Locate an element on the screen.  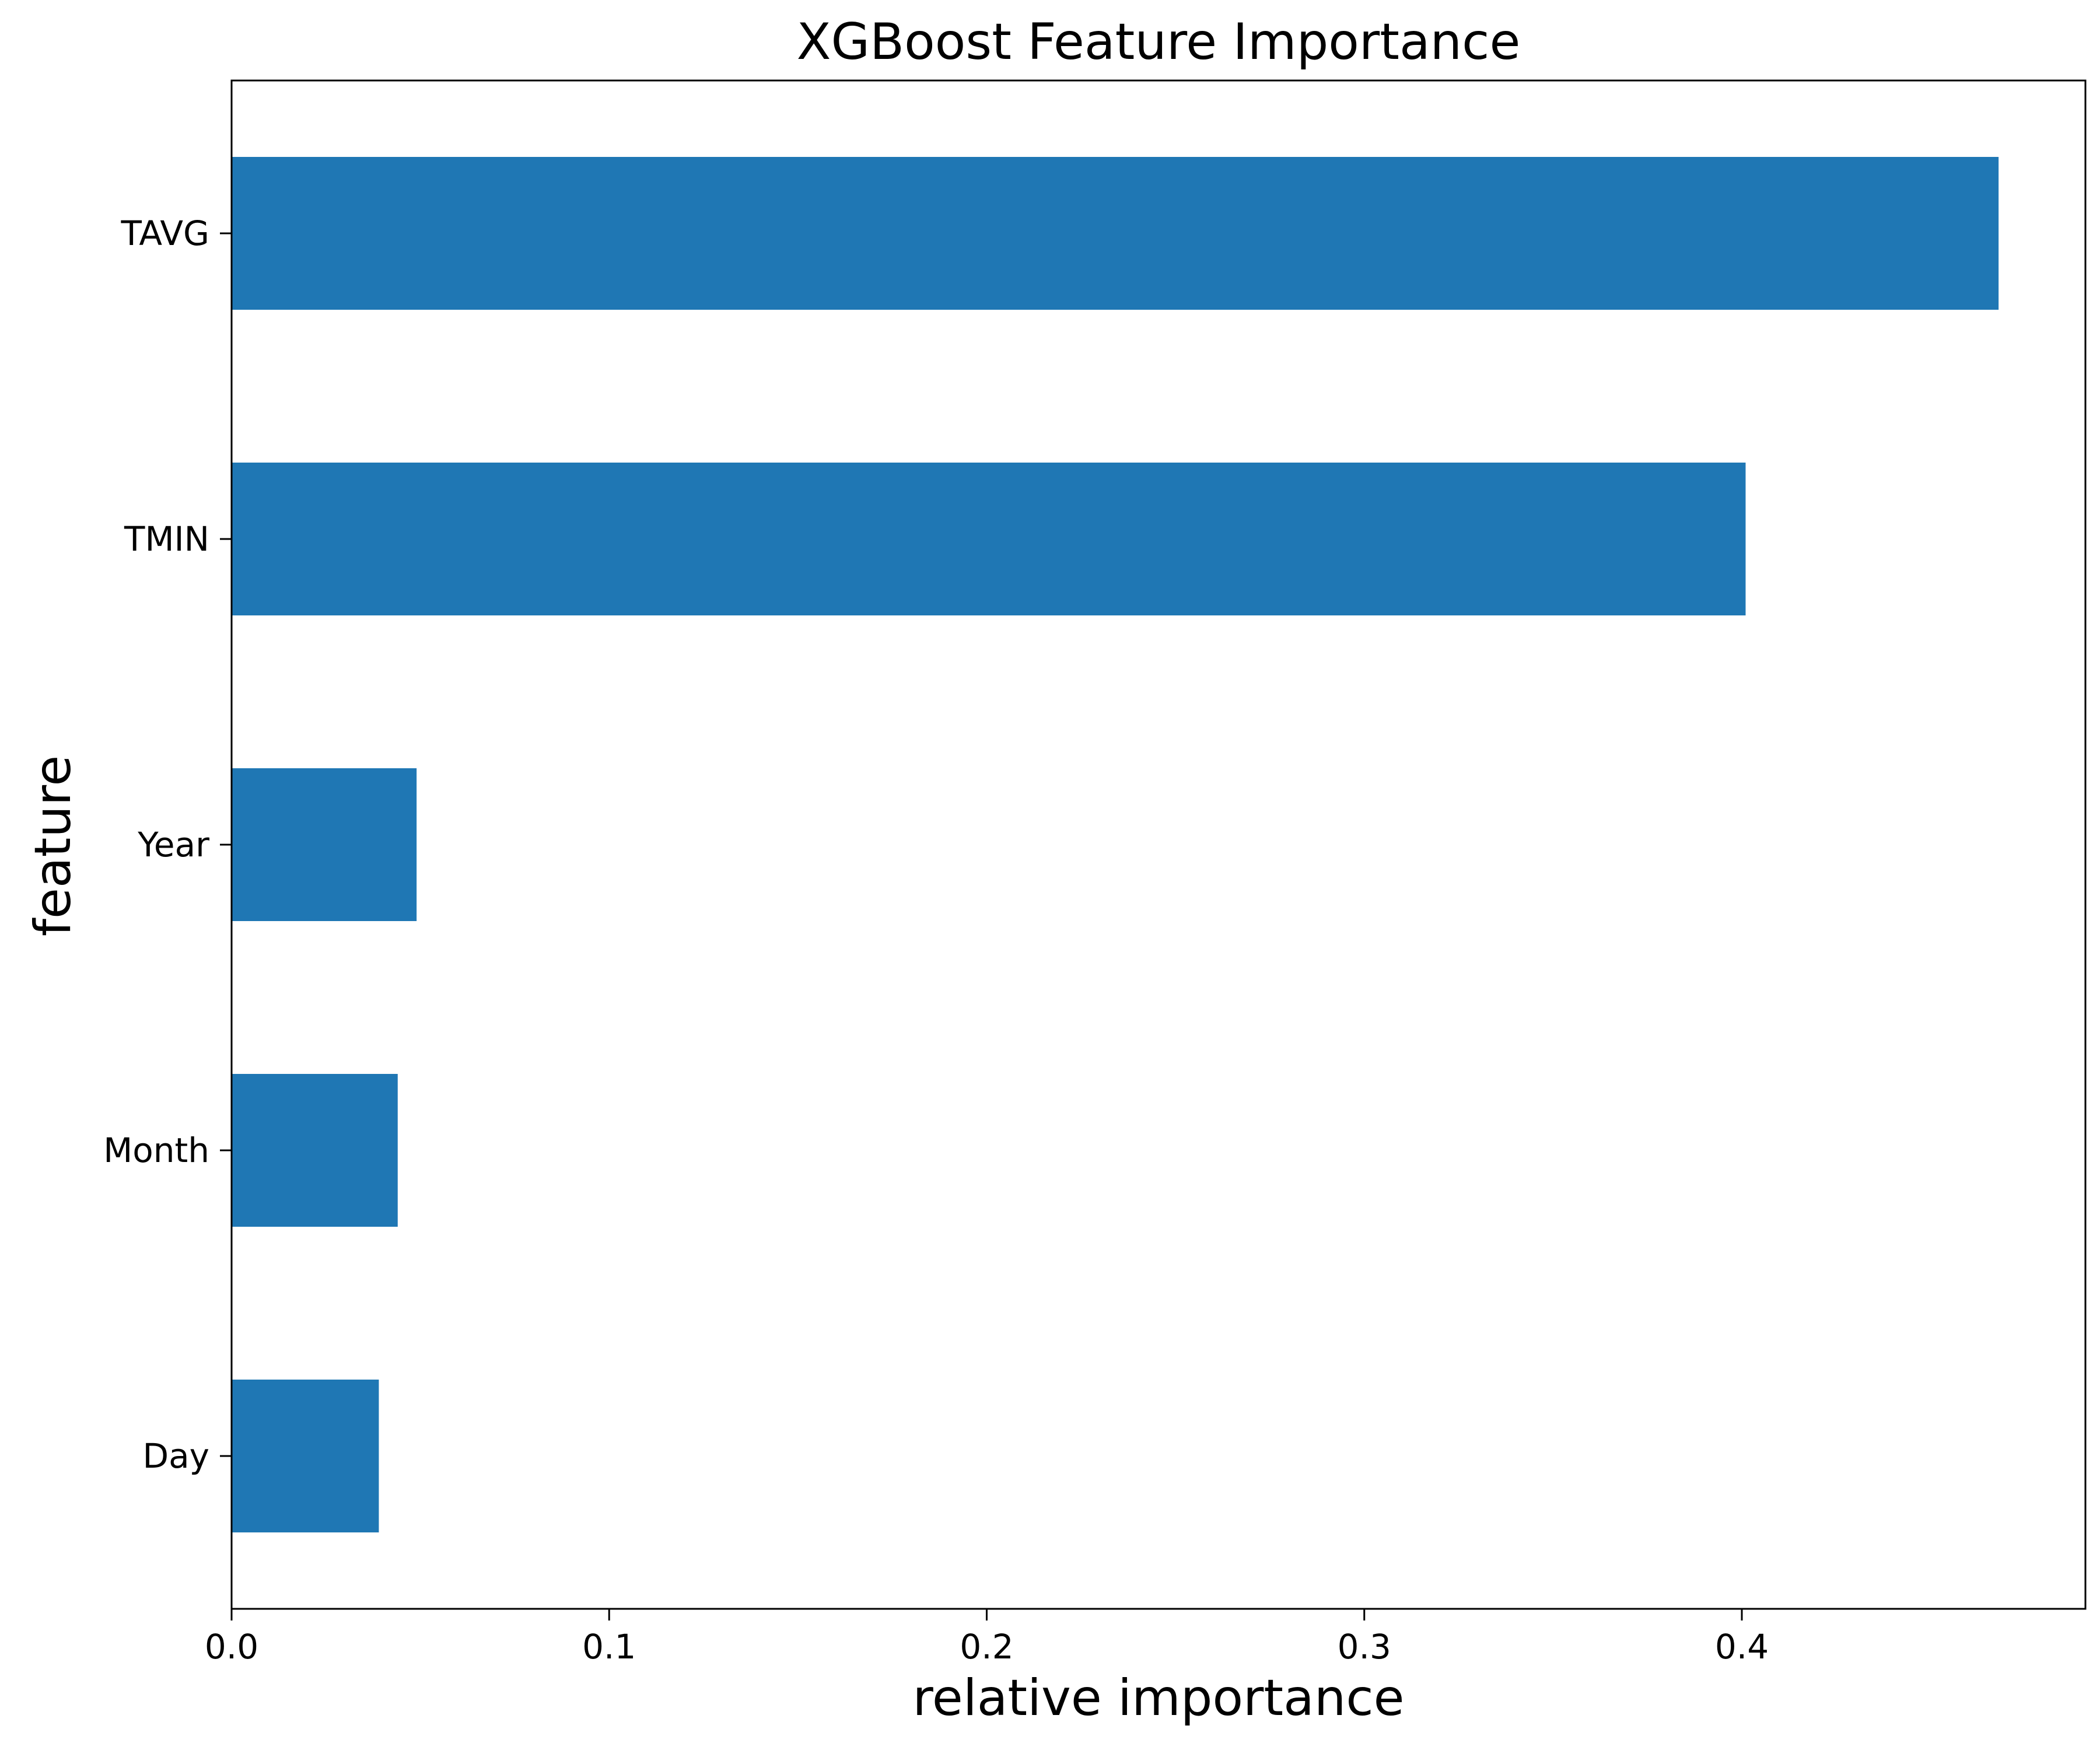
x-tick-label-0-2: 0.2 is located at coordinates (986, 1647).